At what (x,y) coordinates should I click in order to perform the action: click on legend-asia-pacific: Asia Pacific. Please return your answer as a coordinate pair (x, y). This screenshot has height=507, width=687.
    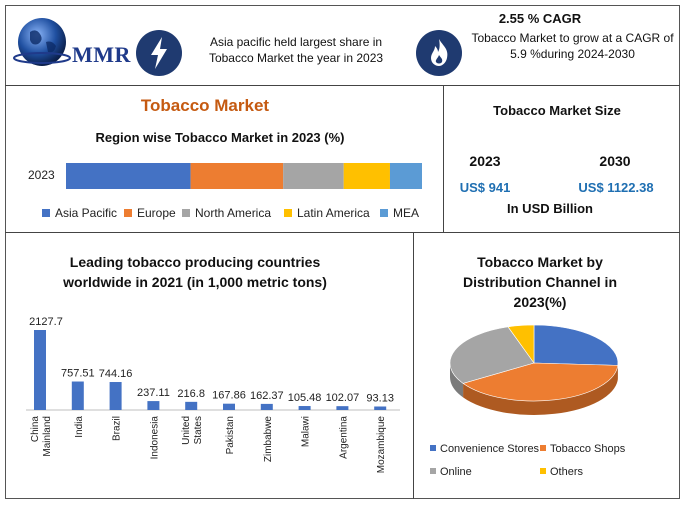
    Looking at the image, I should click on (79, 213).